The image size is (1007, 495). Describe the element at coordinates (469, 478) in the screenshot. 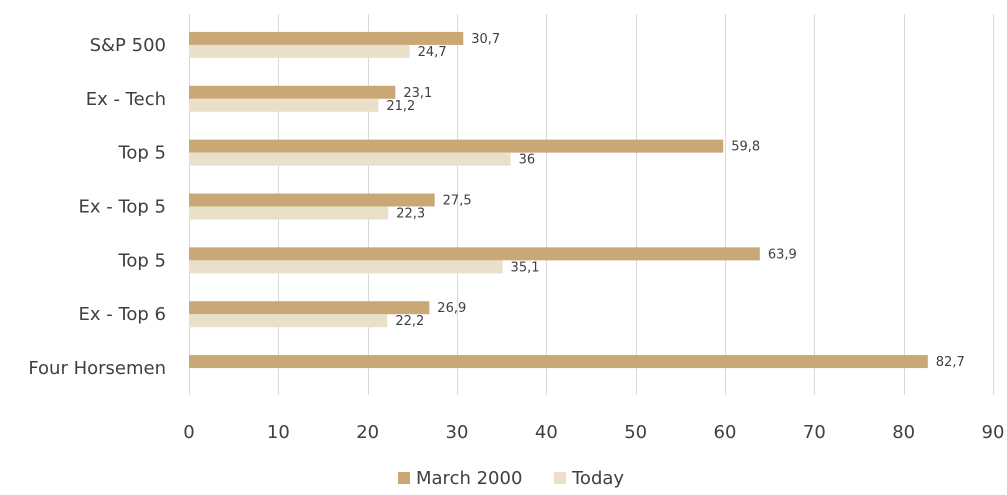

I see `legend-label: March 2000` at that location.